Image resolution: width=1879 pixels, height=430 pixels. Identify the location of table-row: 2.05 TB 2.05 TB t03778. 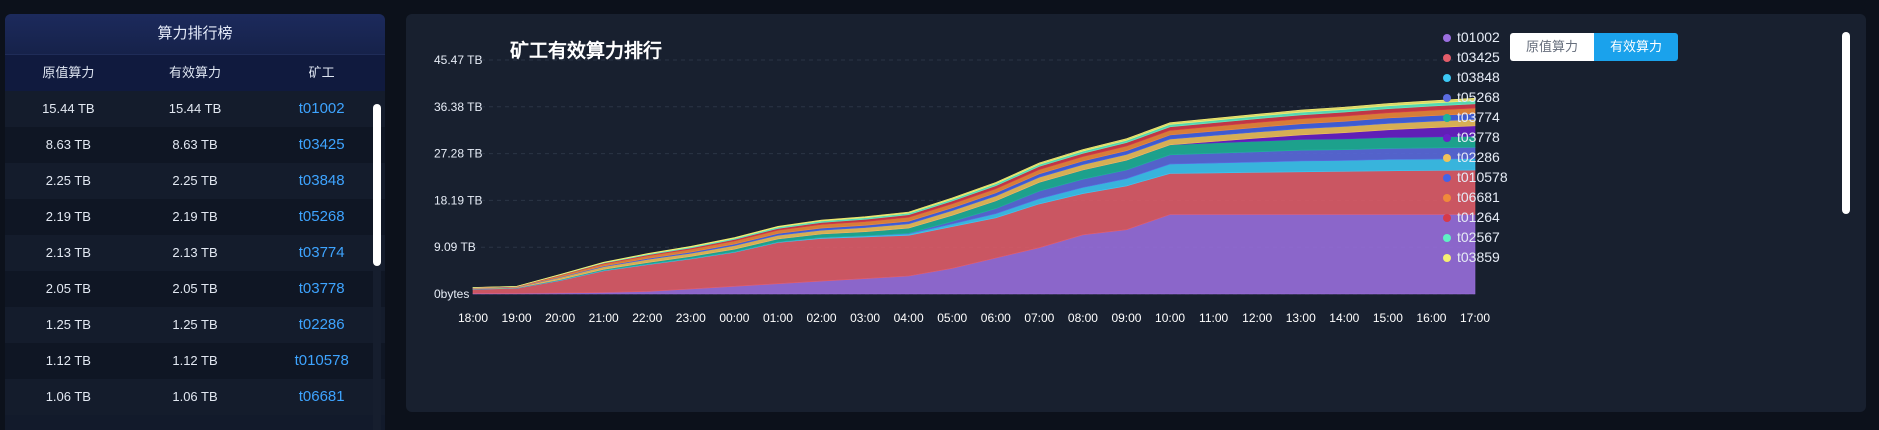
(195, 289).